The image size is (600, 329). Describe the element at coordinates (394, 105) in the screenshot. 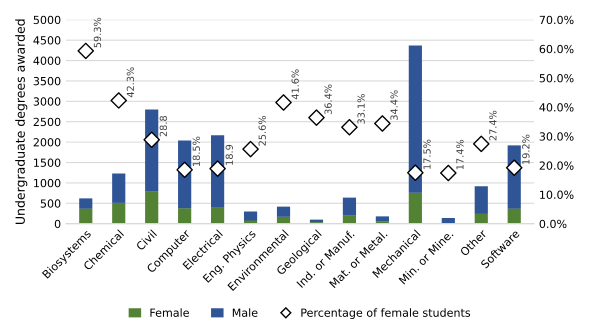

I see `data-label: 34.4%` at that location.